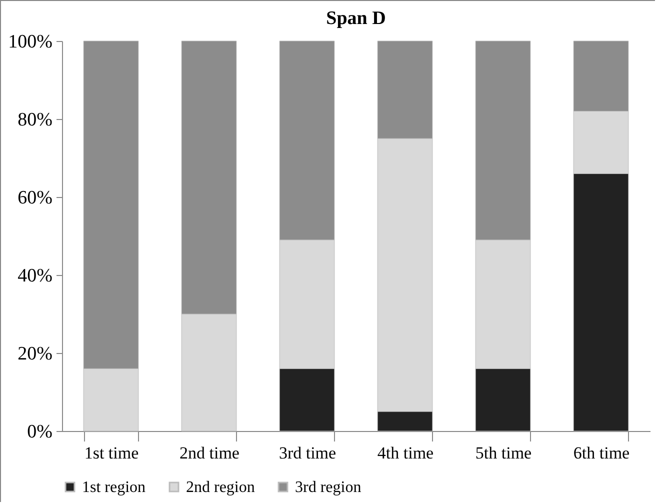  Describe the element at coordinates (40, 432) in the screenshot. I see `y-tick-label: 0%` at that location.